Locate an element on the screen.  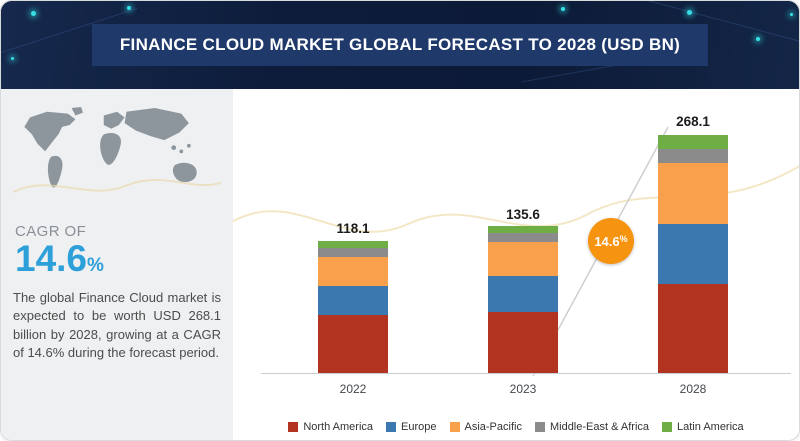
cagr-value: 14.6% is located at coordinates (118, 258).